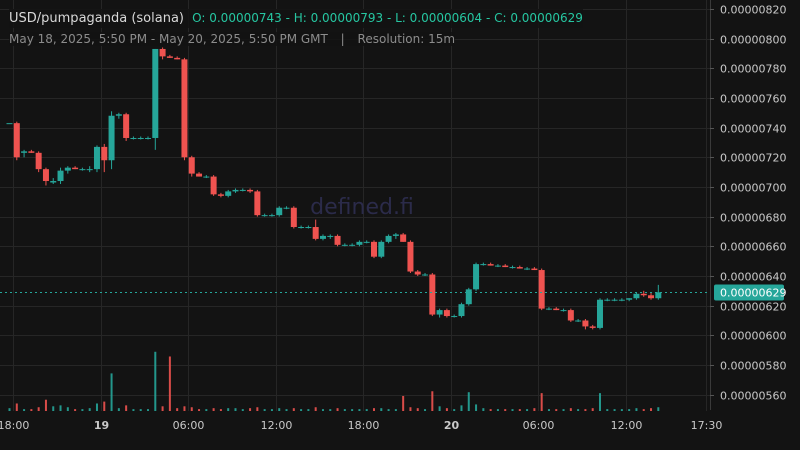 The image size is (800, 450). I want to click on watermark: defined.fi, so click(362, 207).